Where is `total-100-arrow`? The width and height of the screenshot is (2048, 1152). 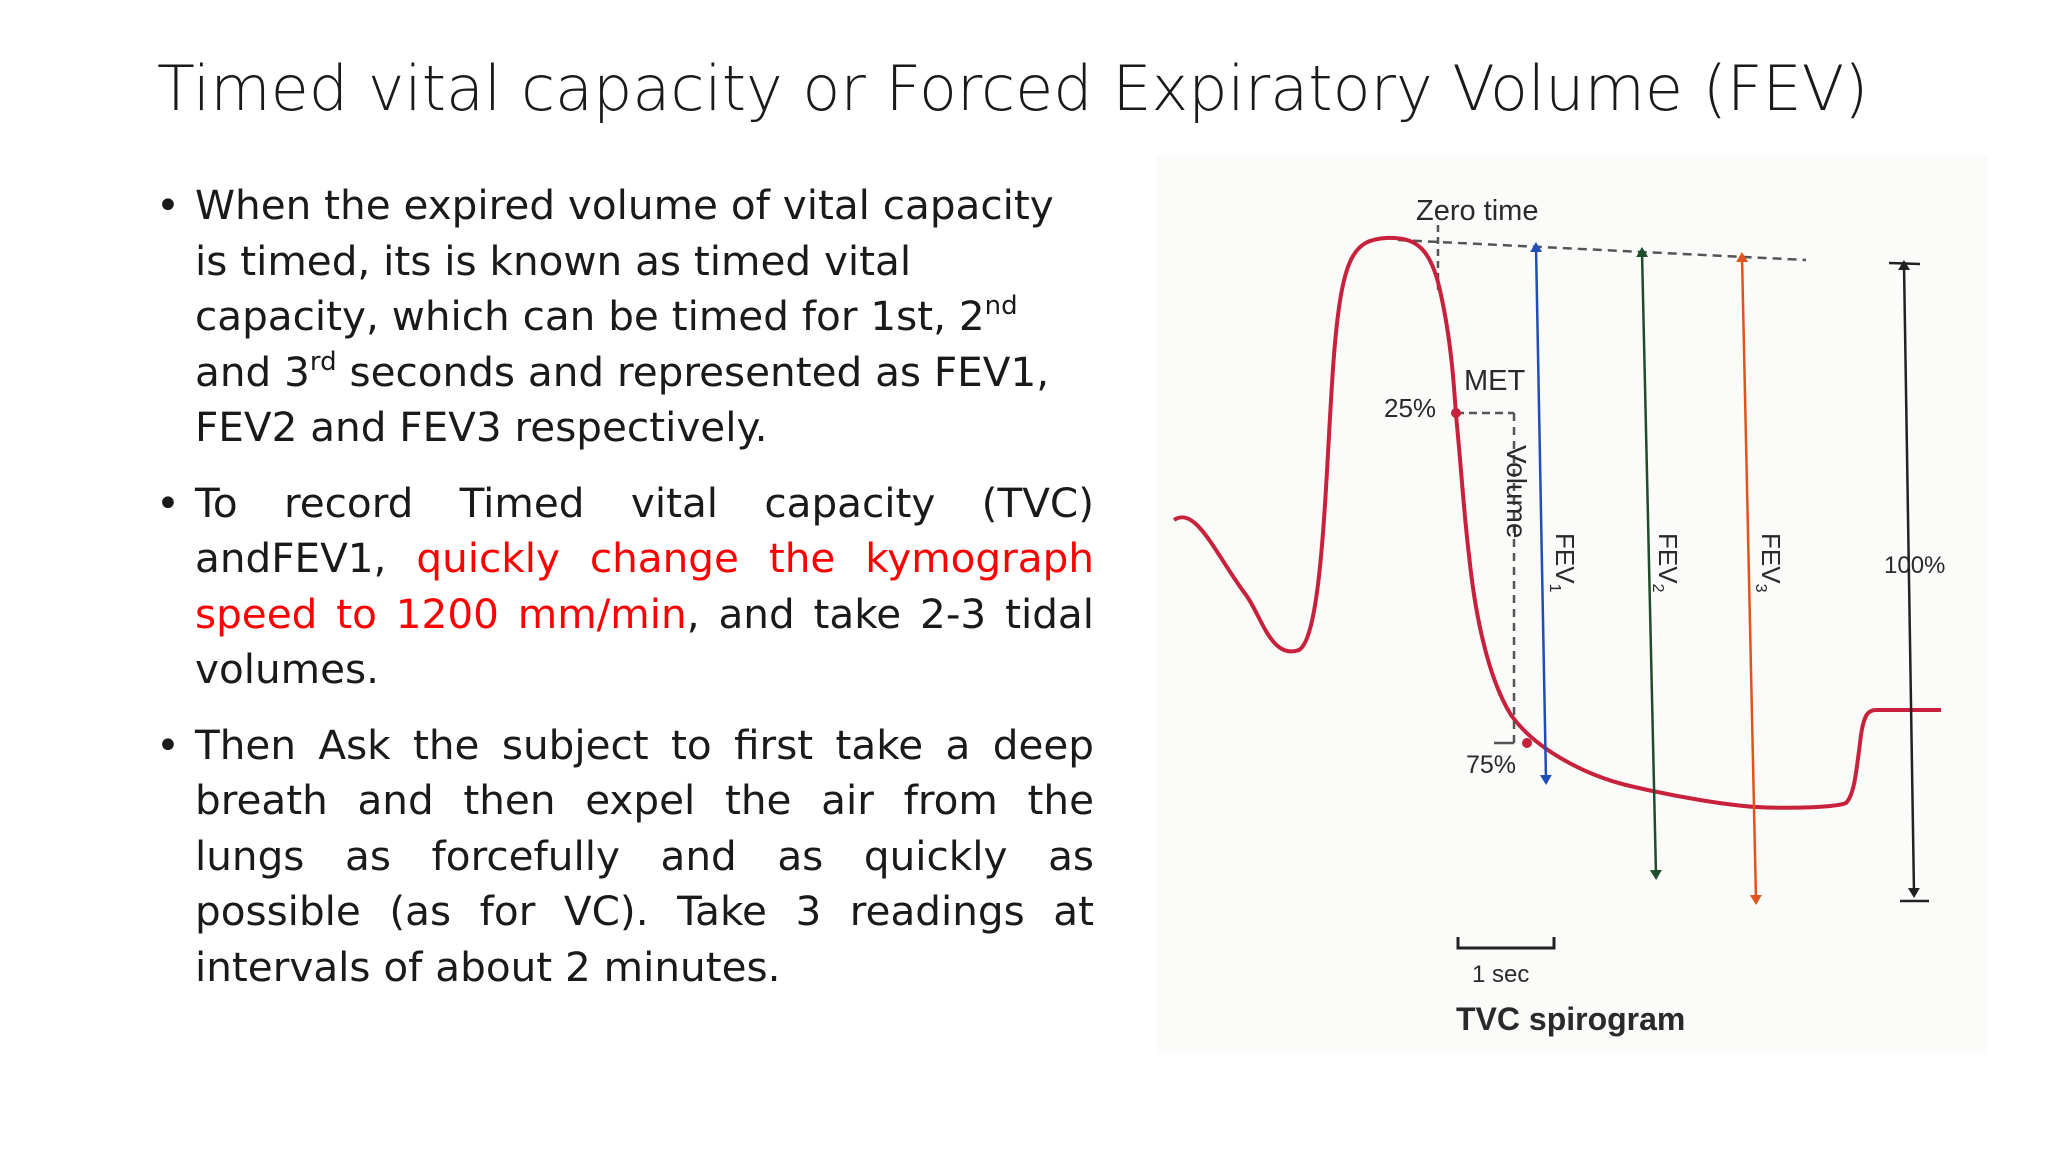
total-100-arrow is located at coordinates (1909, 579).